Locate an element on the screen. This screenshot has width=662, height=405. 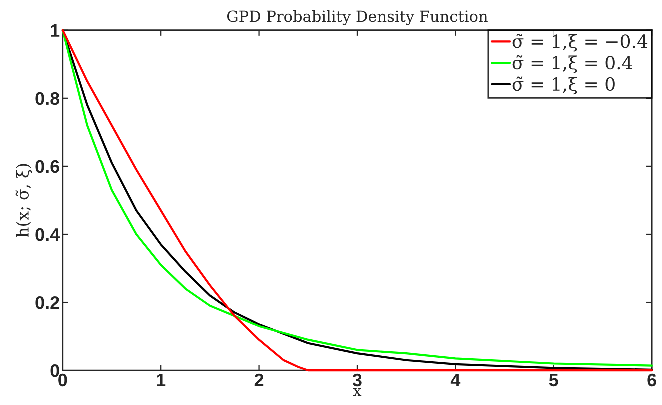
y-tick-label: 0.4 is located at coordinates (48, 235).